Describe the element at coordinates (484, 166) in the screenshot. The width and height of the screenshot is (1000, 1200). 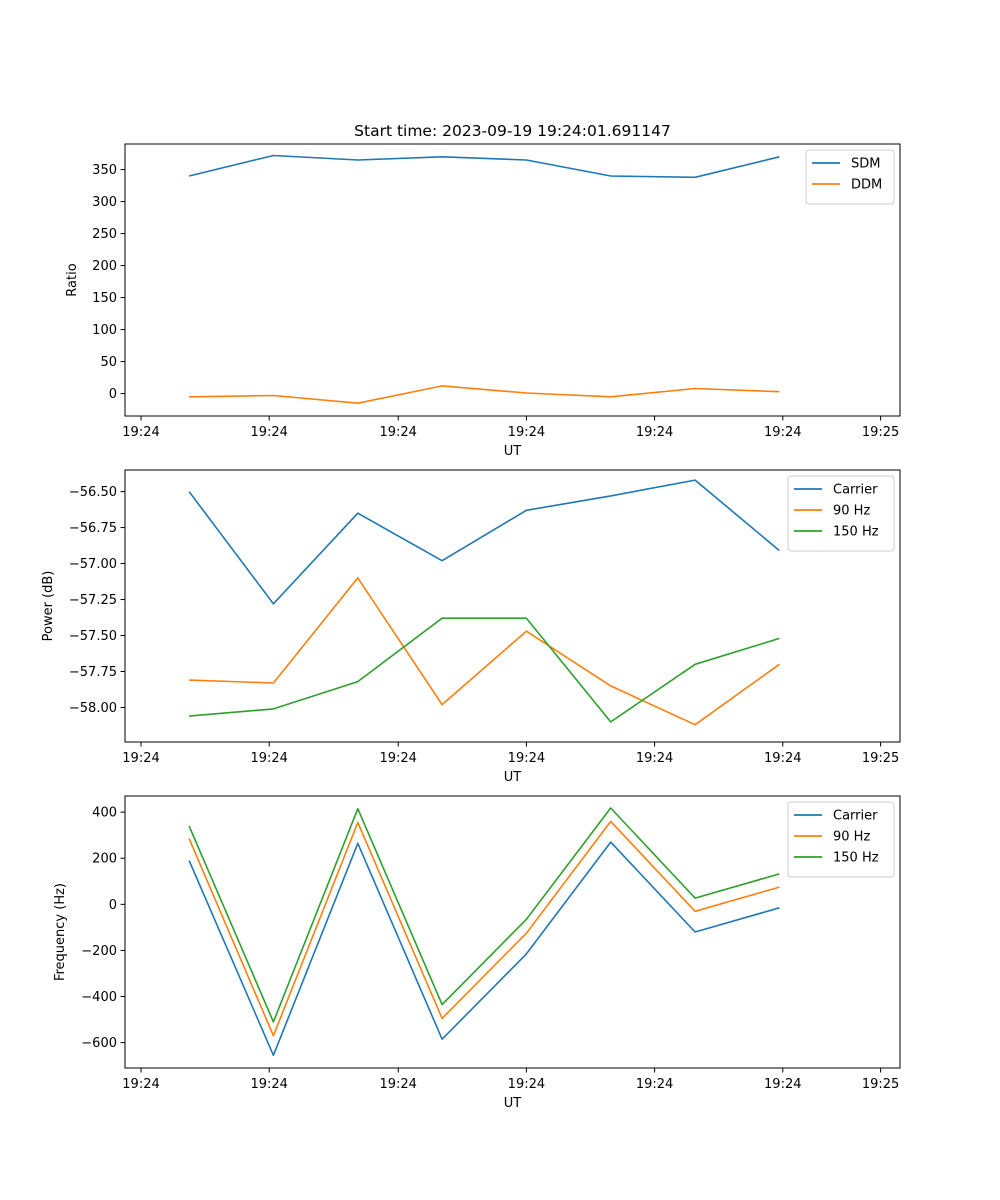
I see `series-line-sdm` at that location.